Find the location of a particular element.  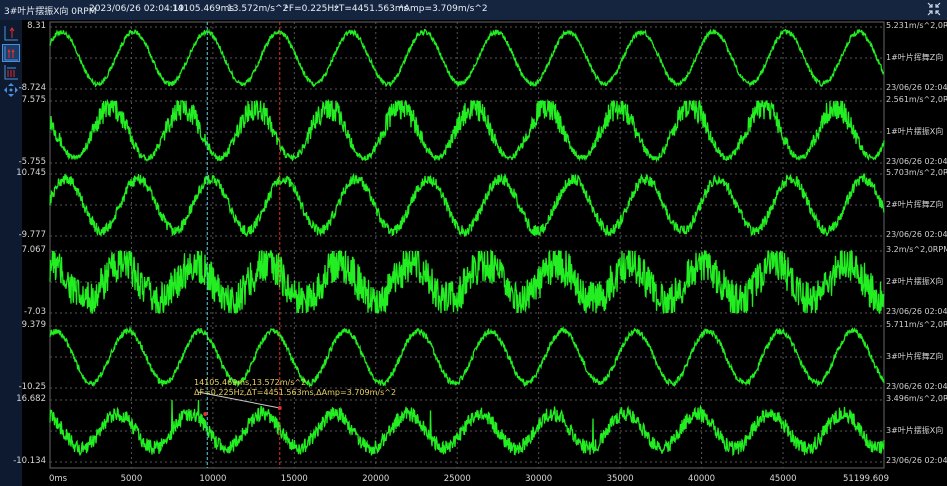

multi-axis-icon is located at coordinates (11, 72).